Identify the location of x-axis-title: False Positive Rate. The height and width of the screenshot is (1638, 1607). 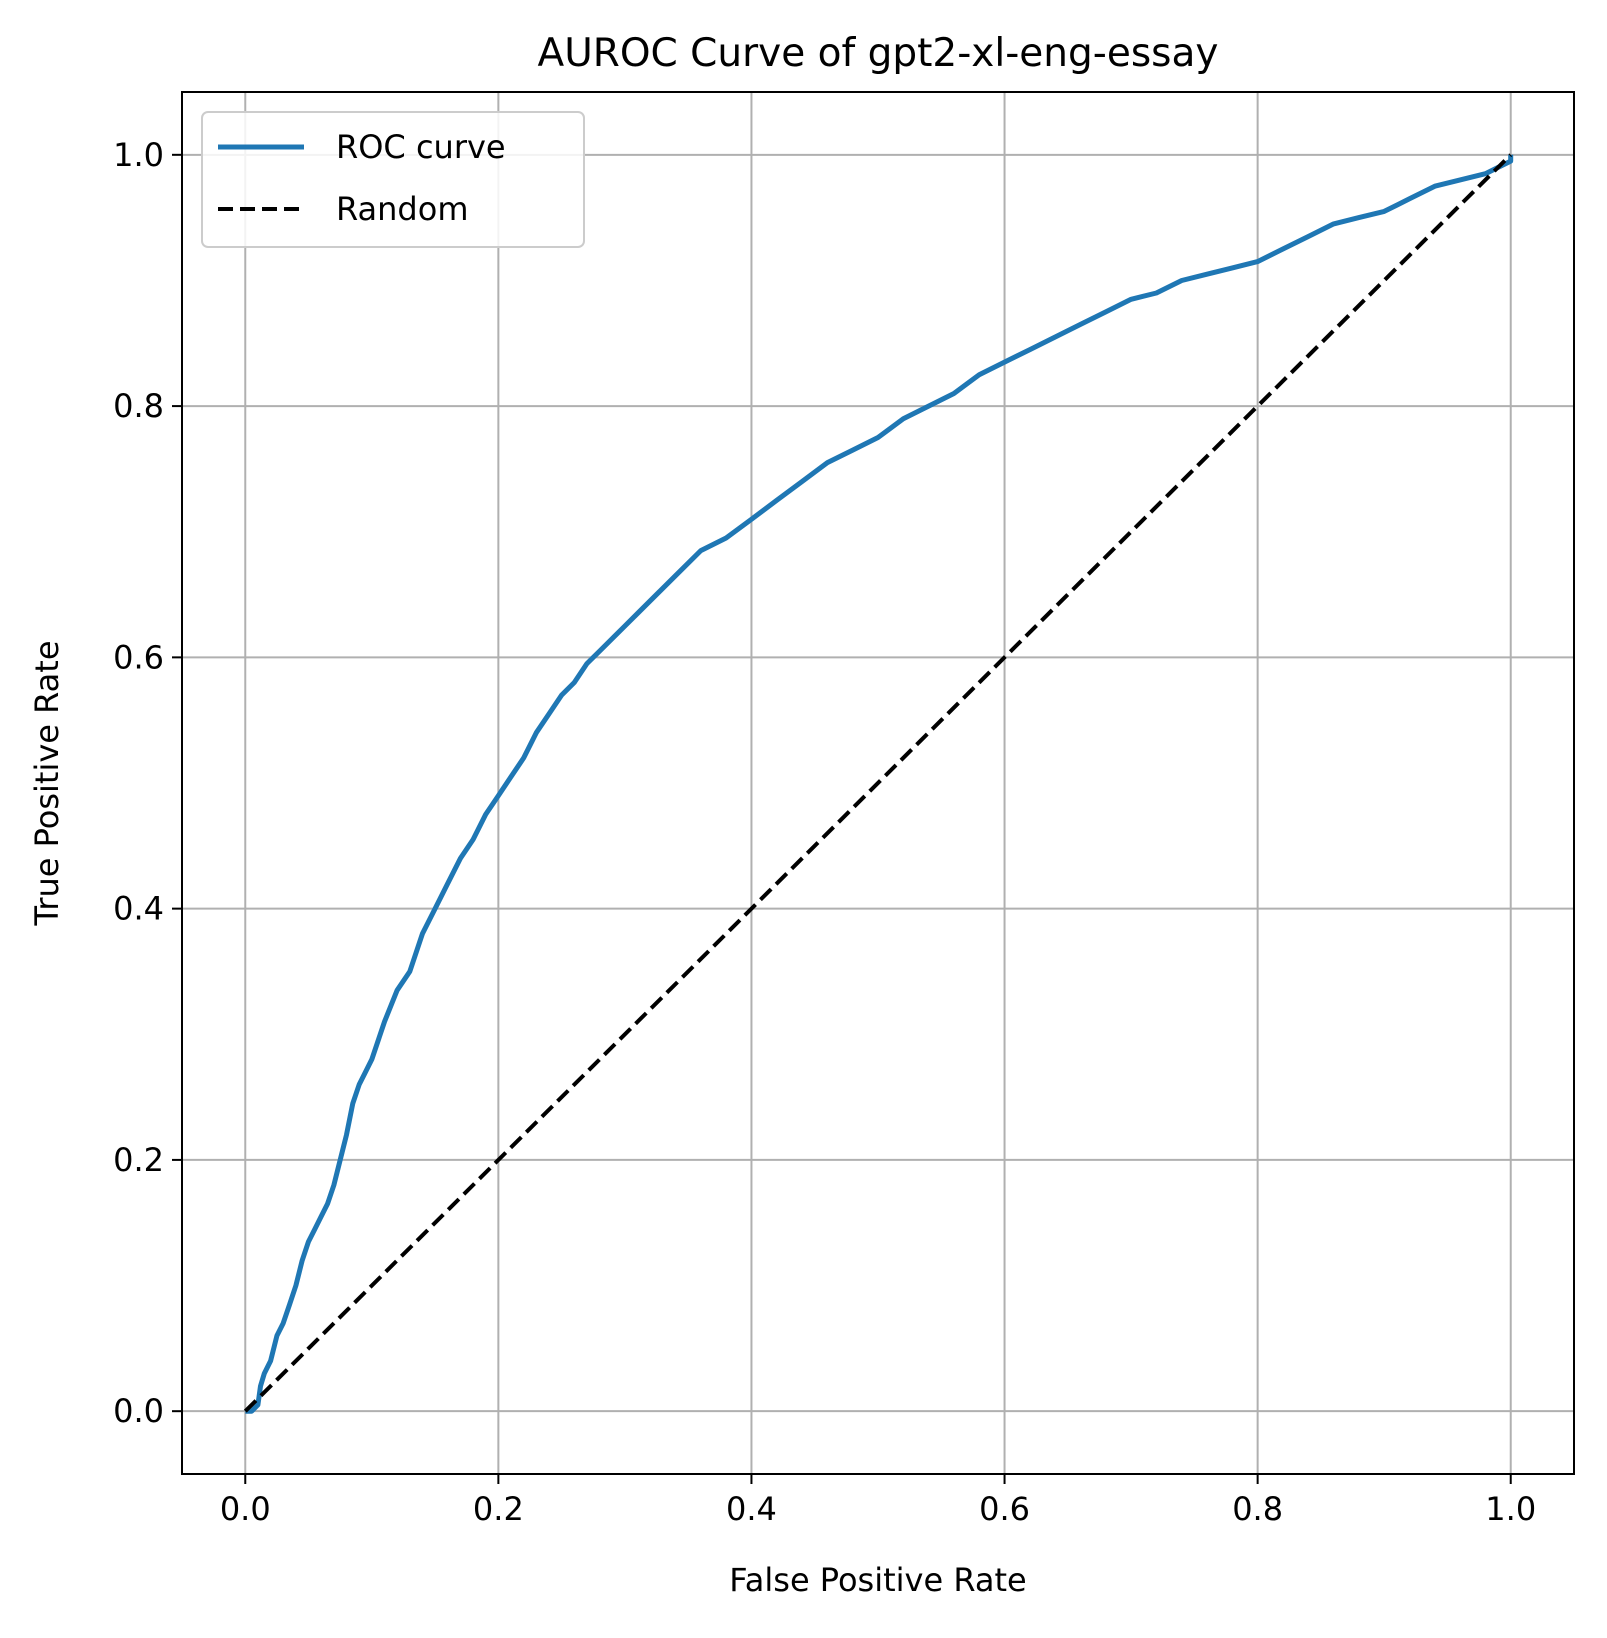
(877, 1580).